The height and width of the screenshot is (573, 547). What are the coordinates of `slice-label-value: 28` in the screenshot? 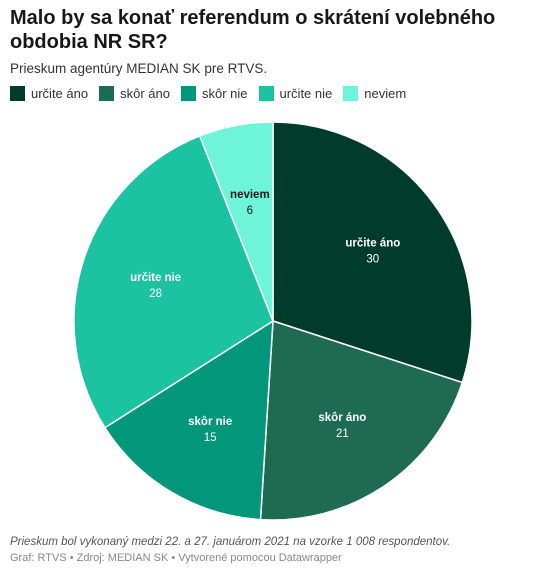 It's located at (155, 294).